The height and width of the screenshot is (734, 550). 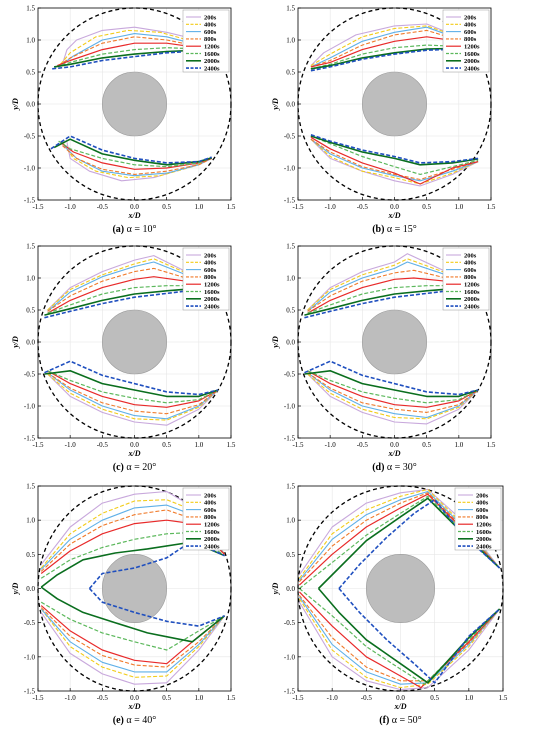 I want to click on panel-label: (b), so click(x=378, y=229).